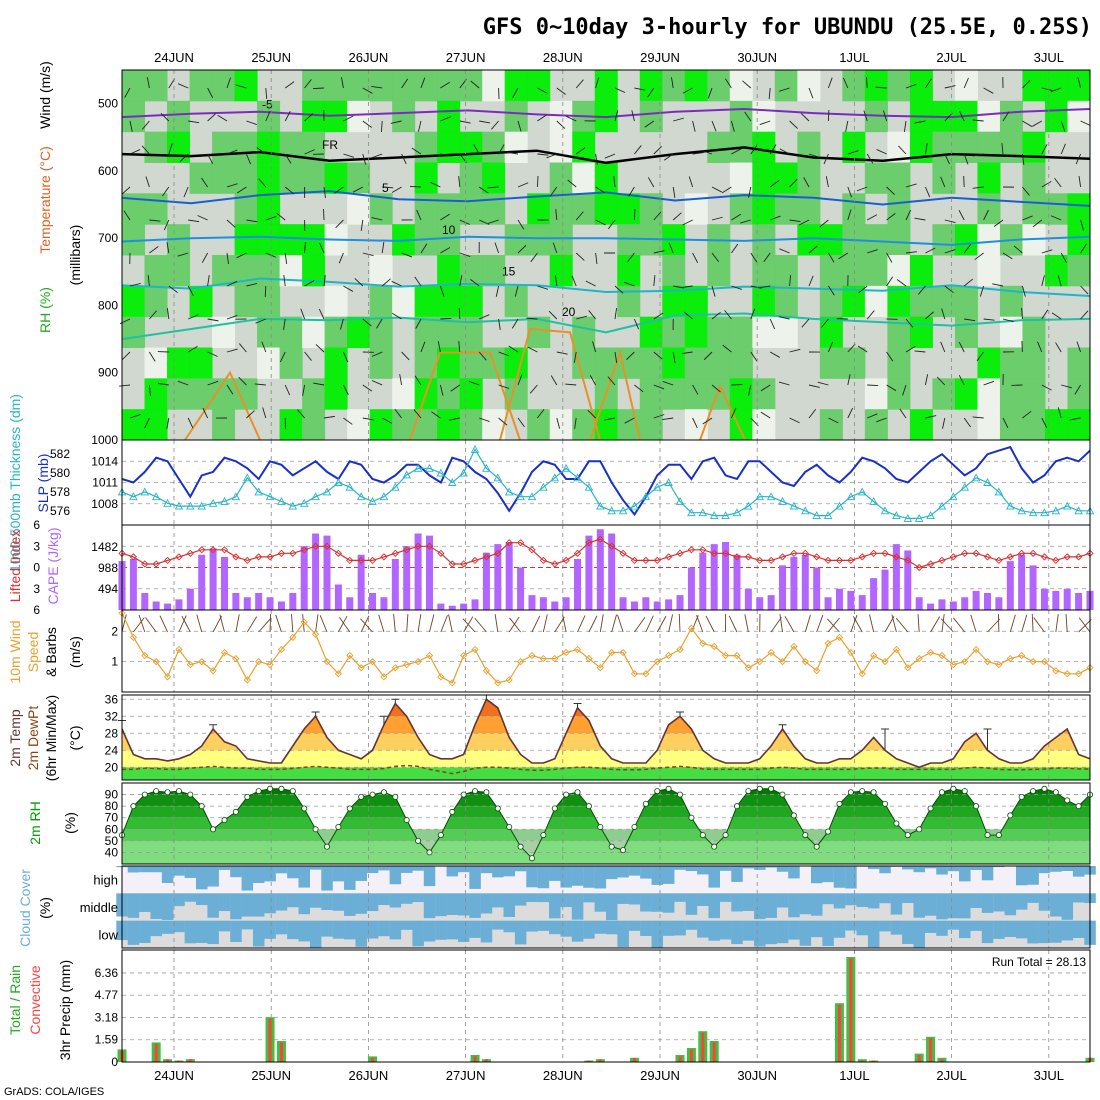  I want to click on isotherm-line, so click(606, 326).